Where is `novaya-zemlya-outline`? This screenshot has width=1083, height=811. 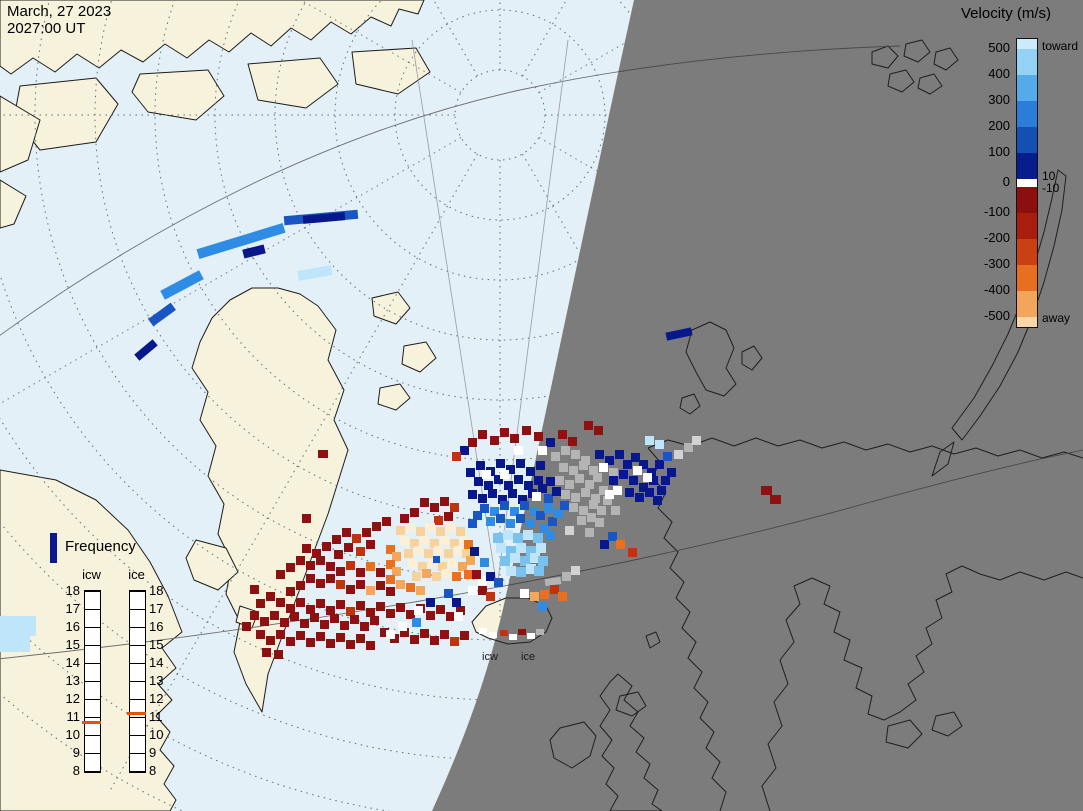
novaya-zemlya-outline is located at coordinates (1009, 305).